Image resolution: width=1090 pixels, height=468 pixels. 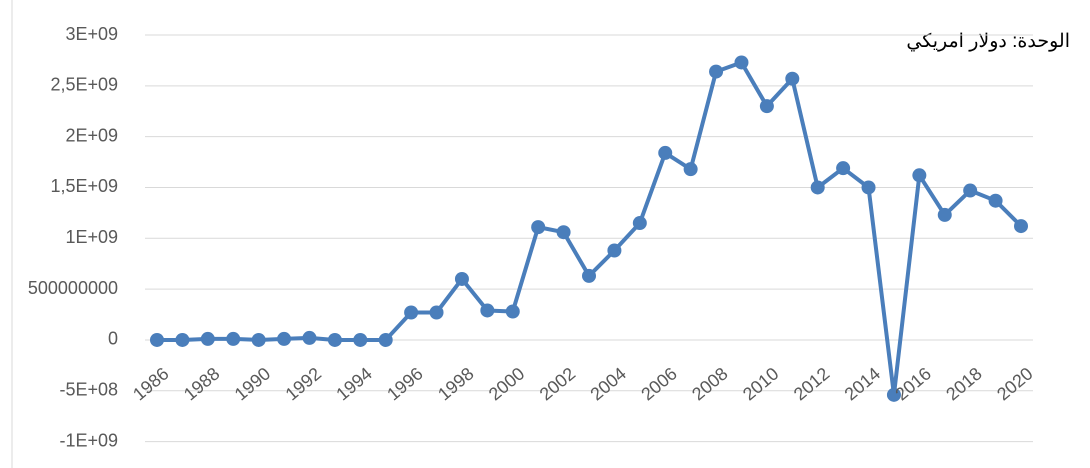 What do you see at coordinates (558, 383) in the screenshot?
I see `x-tick-label: 2002` at bounding box center [558, 383].